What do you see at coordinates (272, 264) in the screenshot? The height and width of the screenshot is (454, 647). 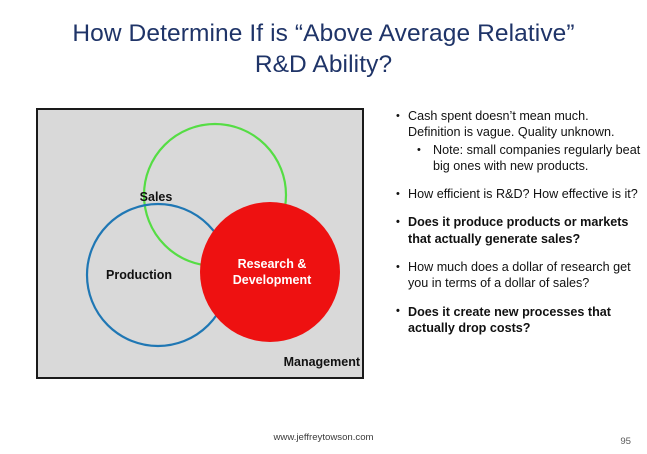 I see `rnd-label-line-1: Research &` at bounding box center [272, 264].